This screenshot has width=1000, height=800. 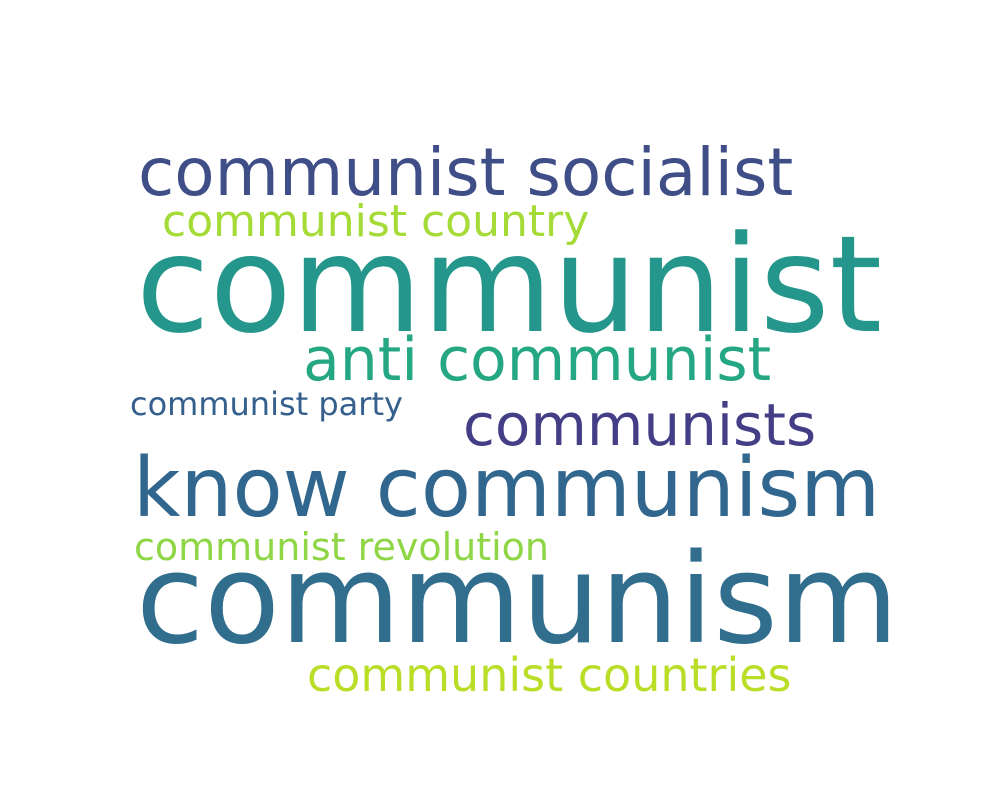 What do you see at coordinates (549, 675) in the screenshot?
I see `word-communist-countries: communist countries` at bounding box center [549, 675].